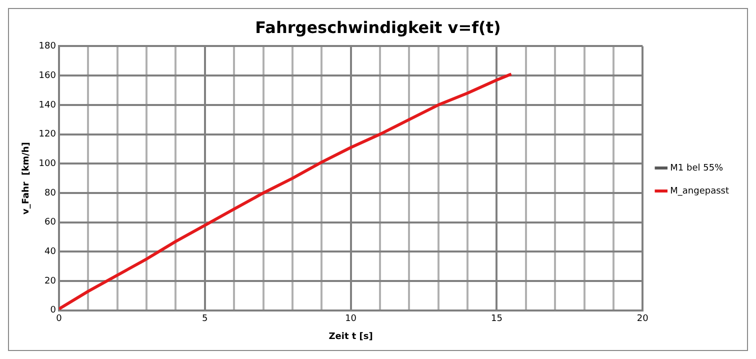 The image size is (756, 359). Describe the element at coordinates (53, 311) in the screenshot. I see `y-tick-label: 0` at that location.